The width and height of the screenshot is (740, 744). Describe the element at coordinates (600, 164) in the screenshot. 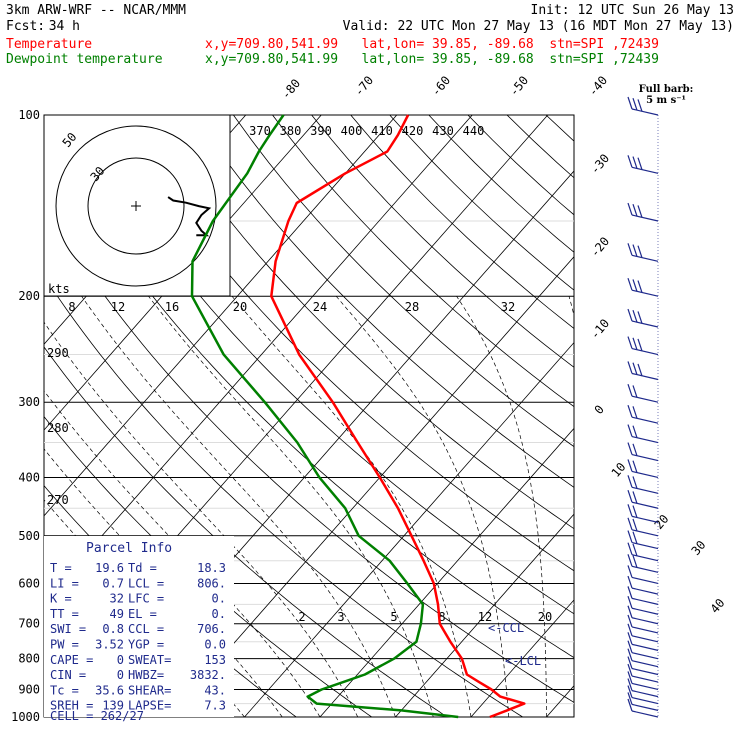

I see `temperature-tick--30: -30` at that location.